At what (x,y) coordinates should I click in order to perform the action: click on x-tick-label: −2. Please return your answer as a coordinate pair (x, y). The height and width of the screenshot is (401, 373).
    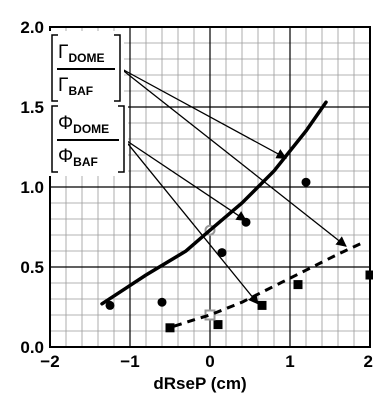
    Looking at the image, I should click on (49, 361).